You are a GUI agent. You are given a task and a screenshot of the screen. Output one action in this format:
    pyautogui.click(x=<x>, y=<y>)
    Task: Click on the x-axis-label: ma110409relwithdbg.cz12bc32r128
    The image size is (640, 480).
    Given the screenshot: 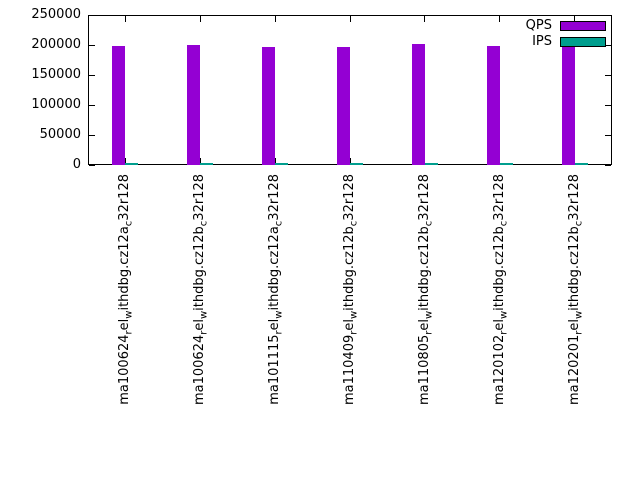 What is the action you would take?
    pyautogui.click(x=351, y=290)
    